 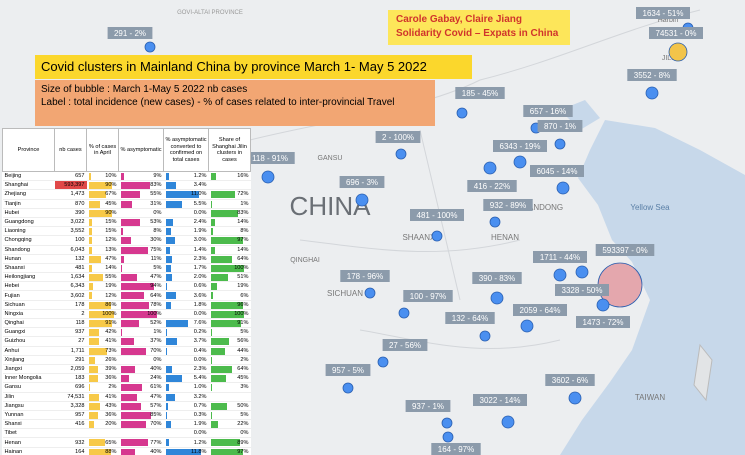 I want to click on table-cell: 100, so click(x=70, y=240).